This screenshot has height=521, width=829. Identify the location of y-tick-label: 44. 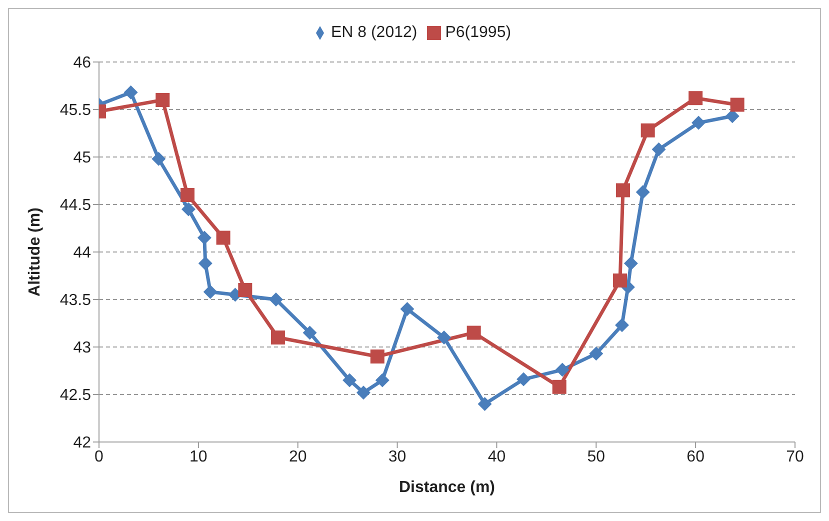
(82, 253).